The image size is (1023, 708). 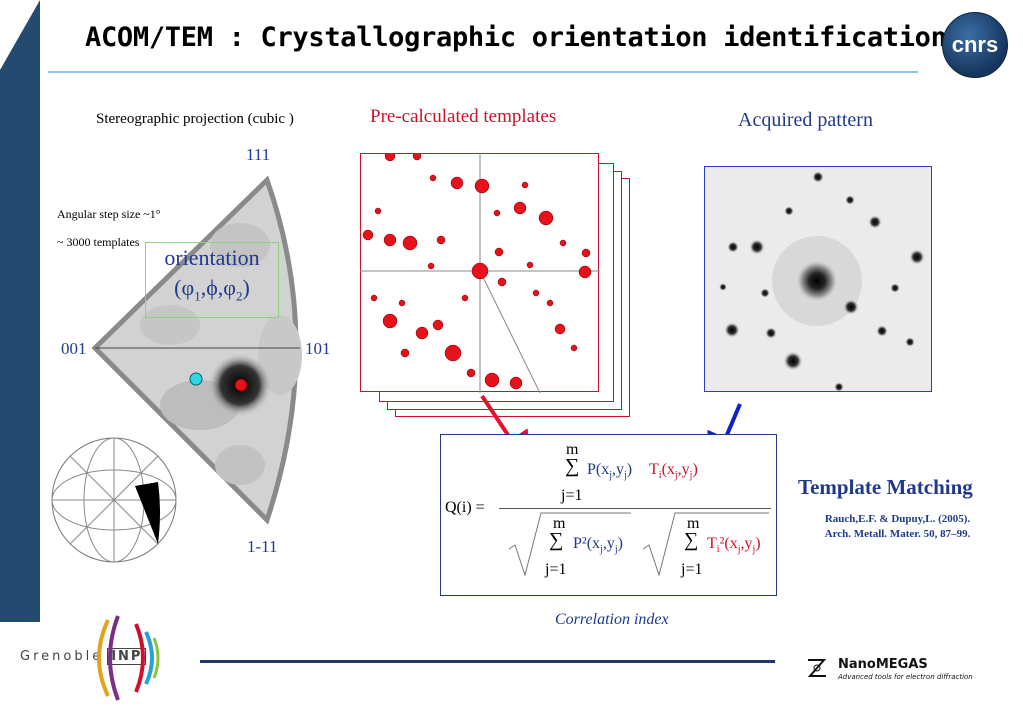 I want to click on orientation-angles: (φ1,ϕ,φ2), so click(x=212, y=289).